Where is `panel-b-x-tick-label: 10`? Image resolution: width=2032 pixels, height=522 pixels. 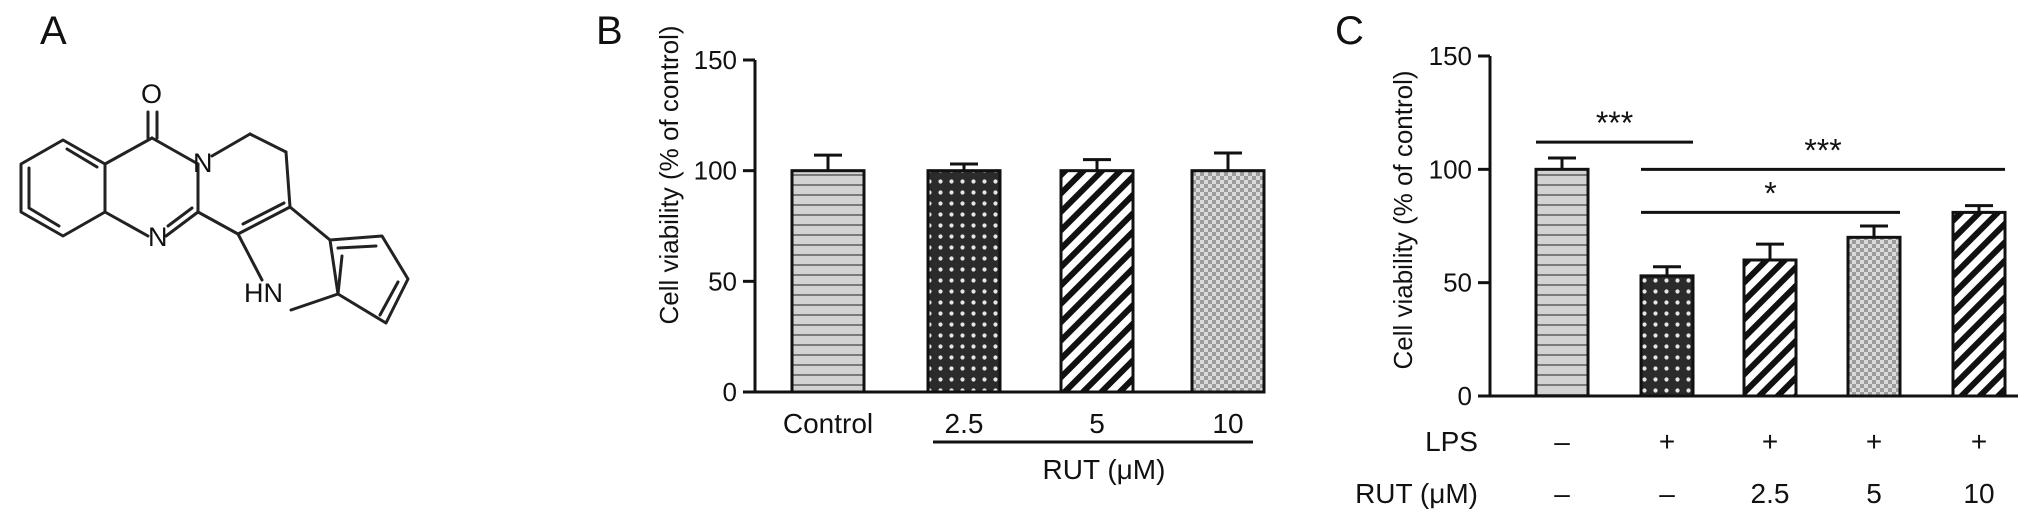
panel-b-x-tick-label: 10 is located at coordinates (1227, 423).